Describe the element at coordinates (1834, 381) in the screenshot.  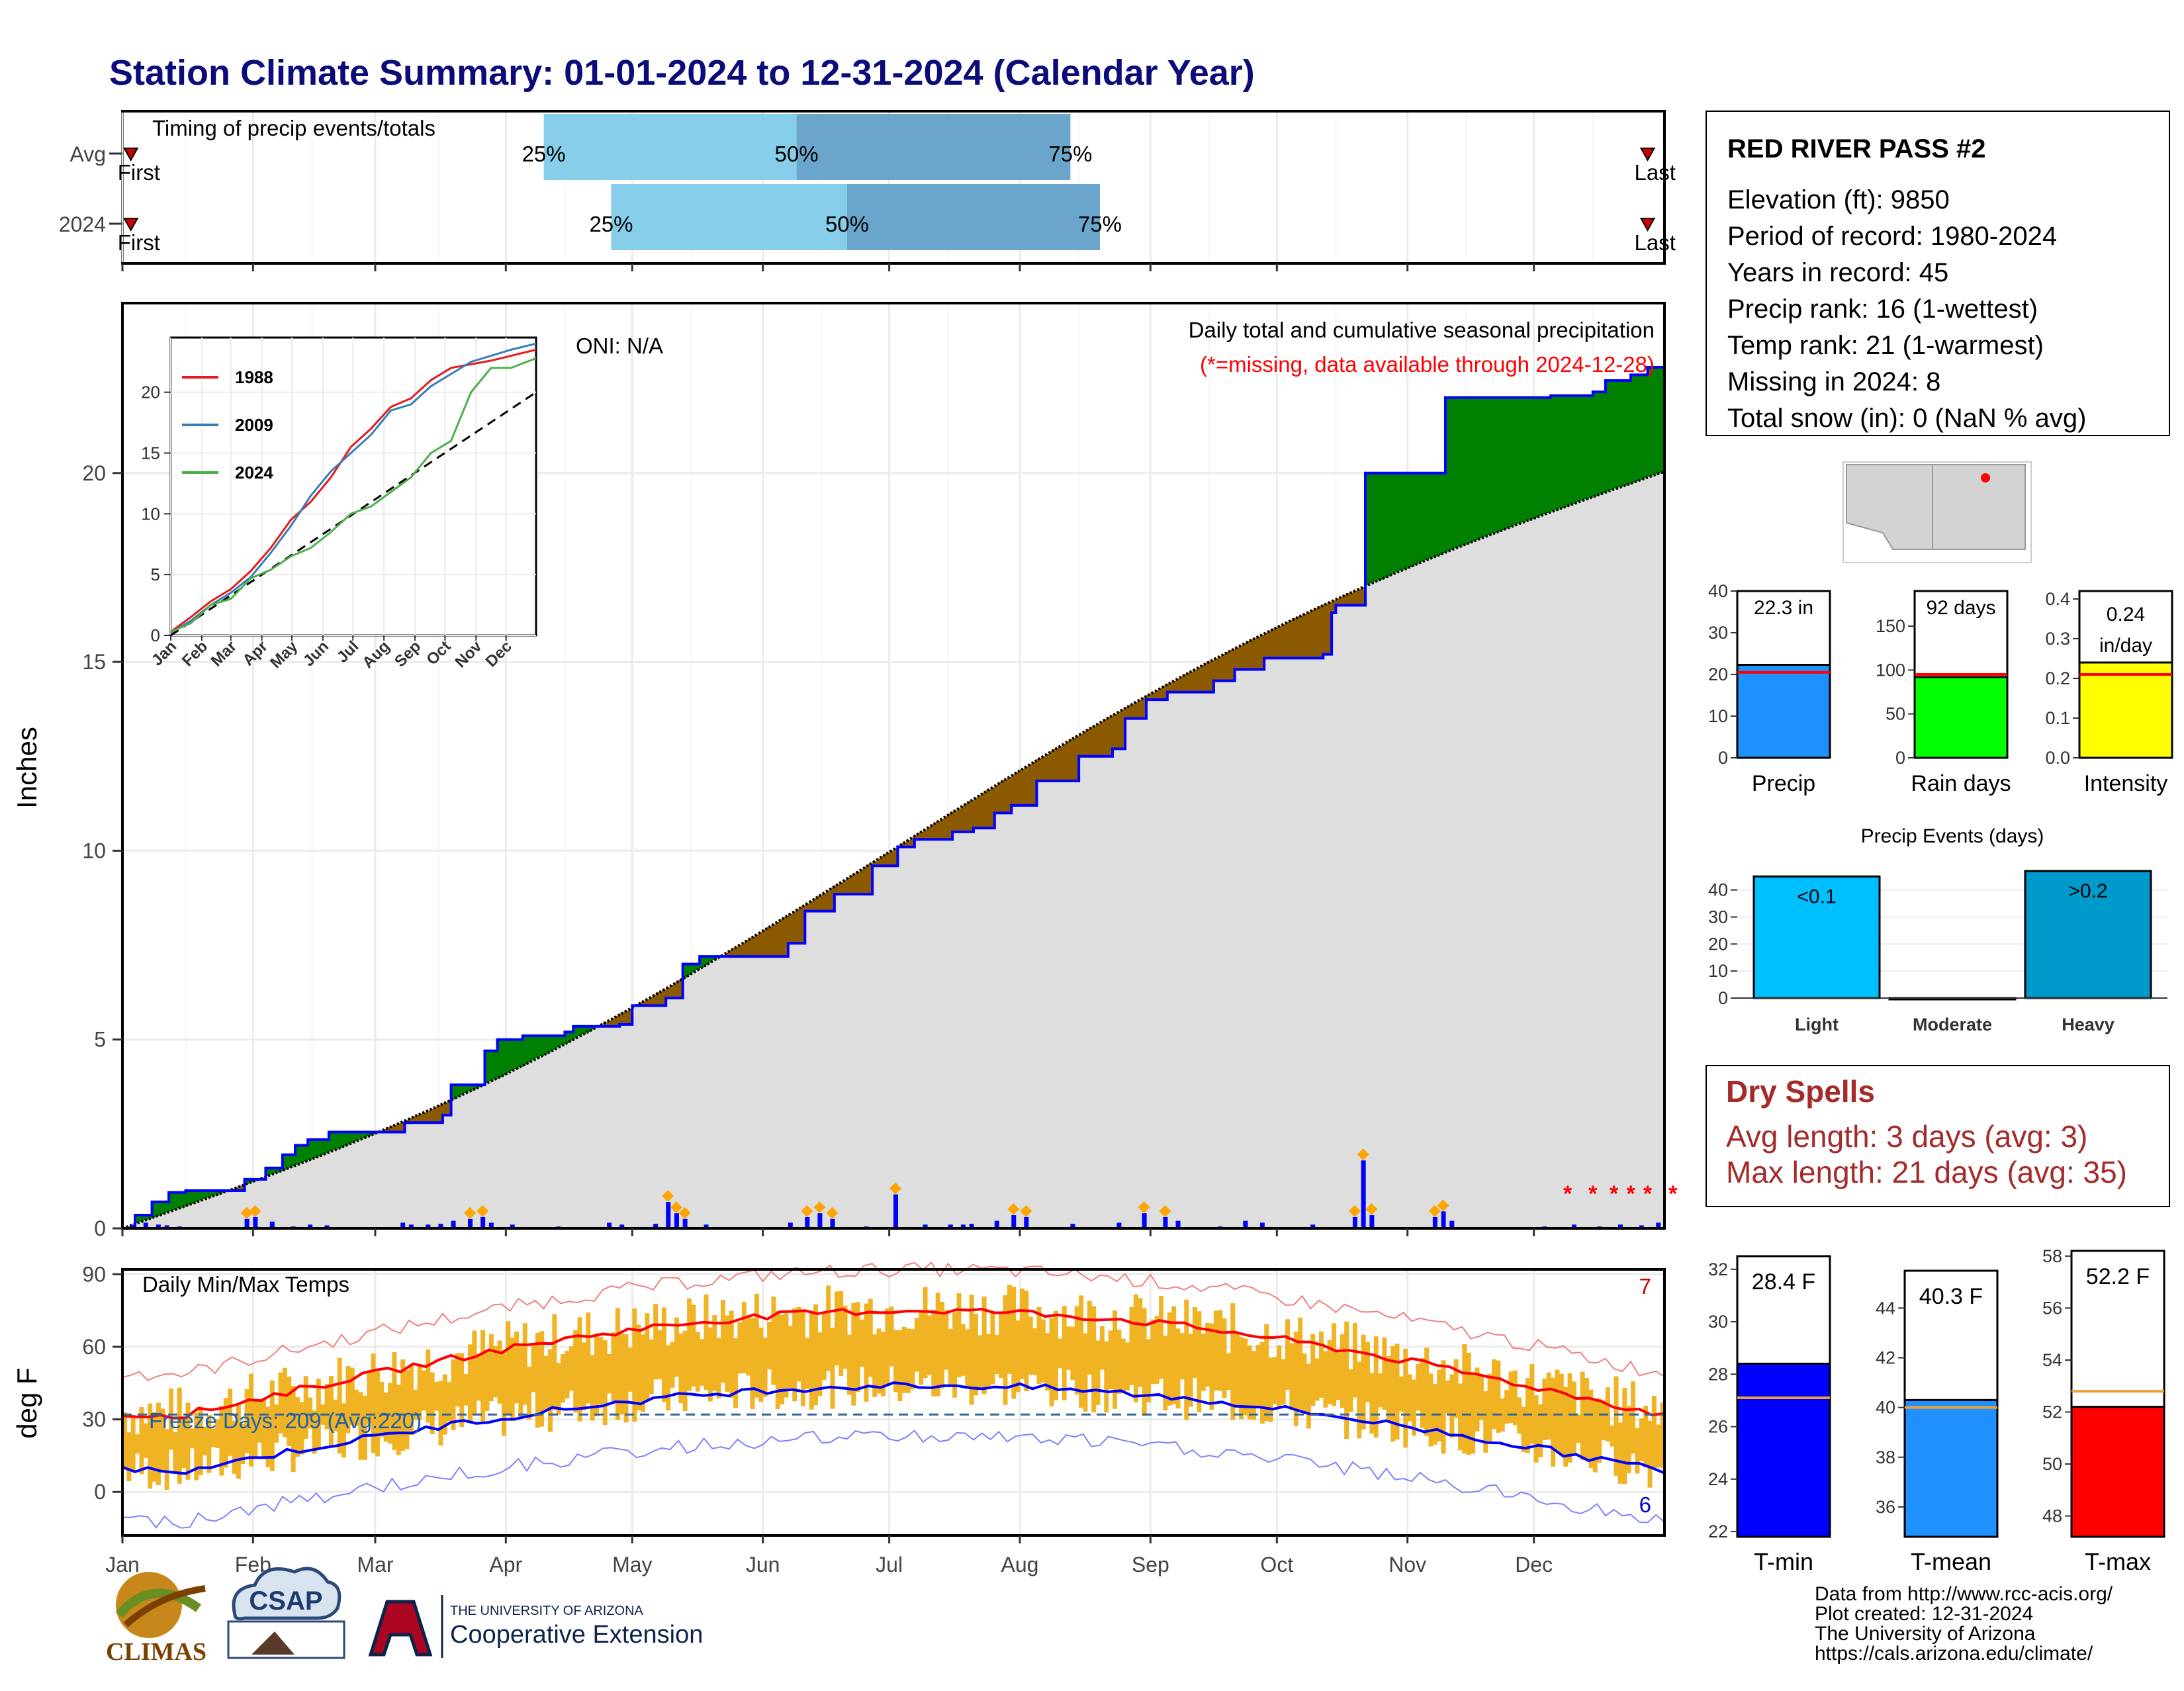
I see `station-info-line: Missing in 2024: 8` at that location.